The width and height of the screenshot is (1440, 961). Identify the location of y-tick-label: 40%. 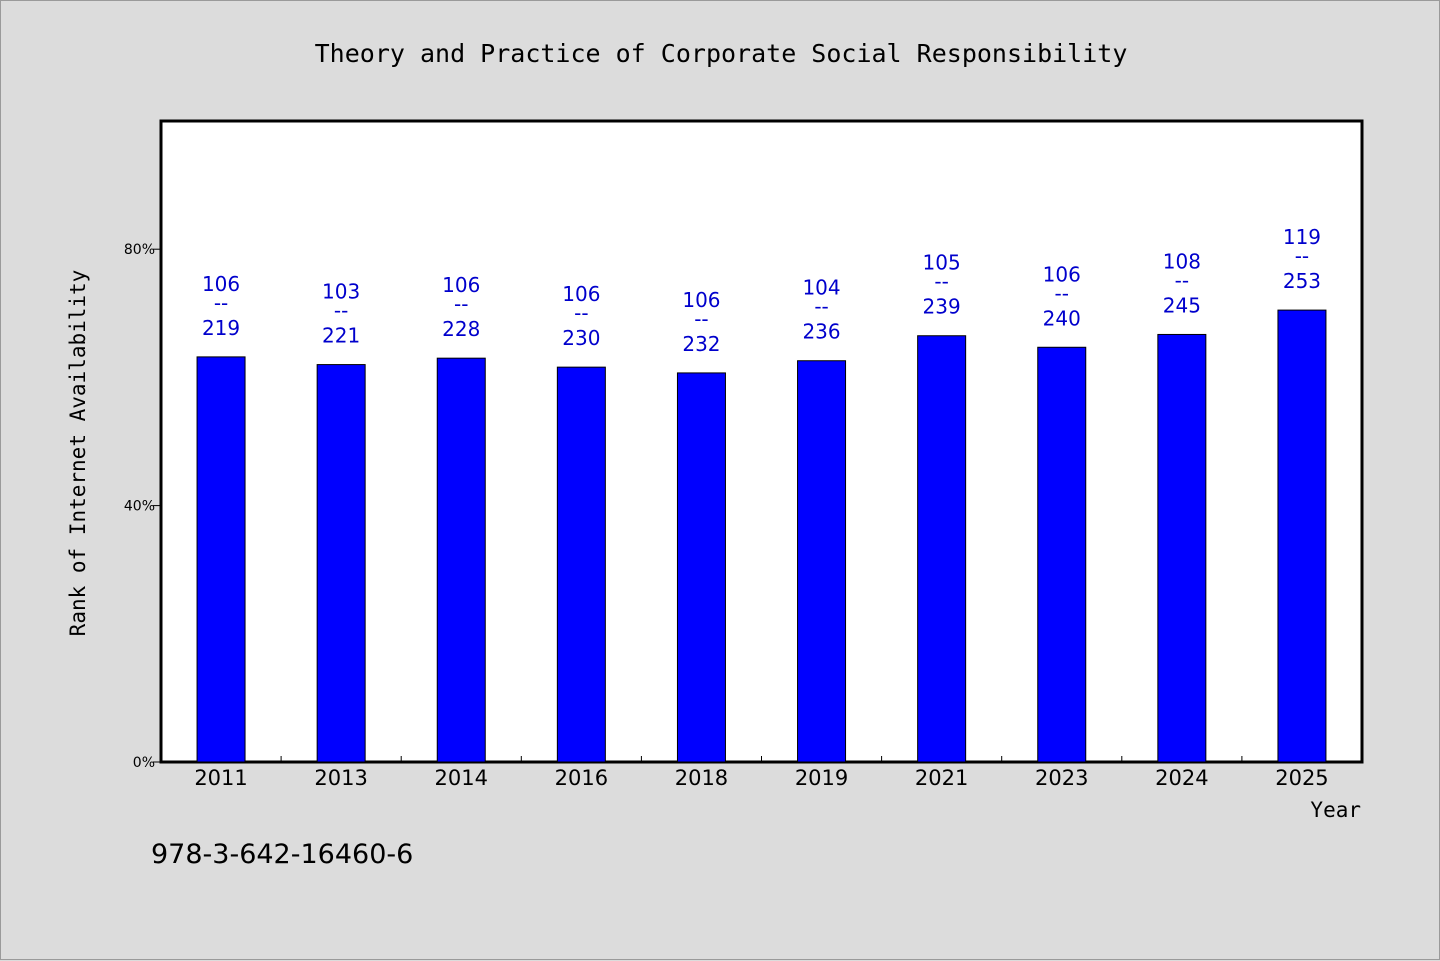
(139, 507).